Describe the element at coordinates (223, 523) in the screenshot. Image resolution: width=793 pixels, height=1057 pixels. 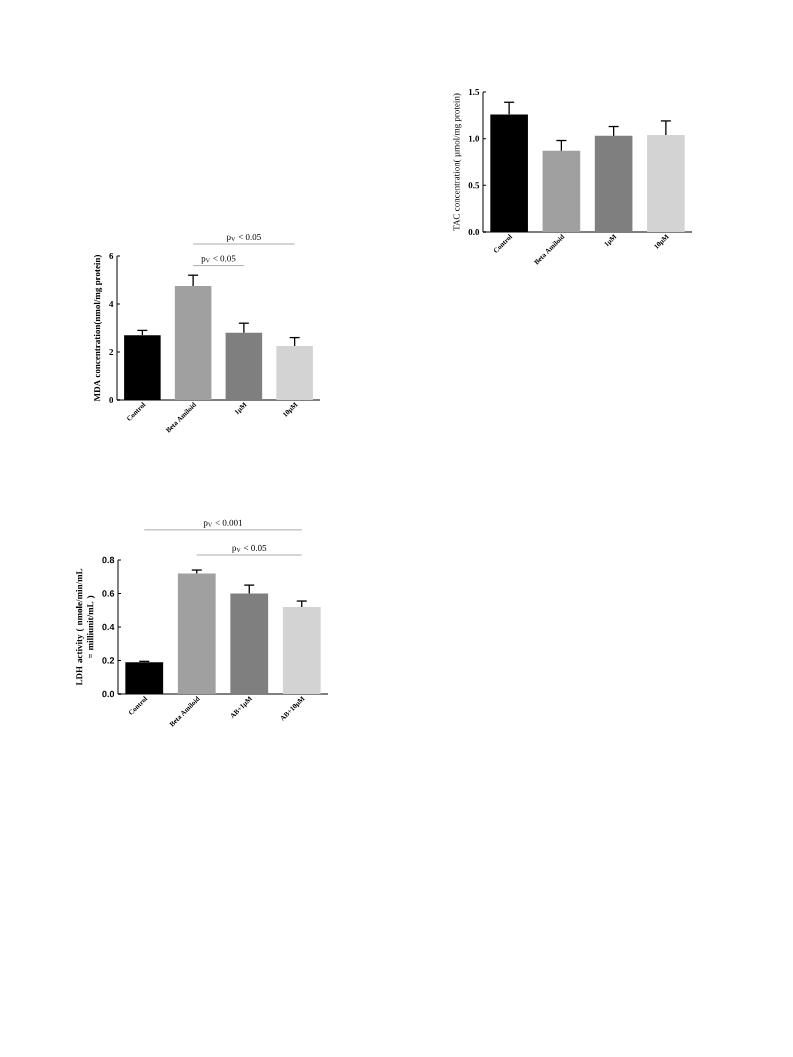
I see `text: p$_{V}$ < 0.001` at that location.